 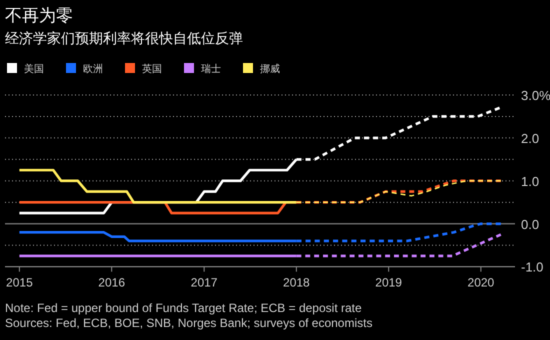 I want to click on y-tick-label: 0.0, so click(x=530, y=224).